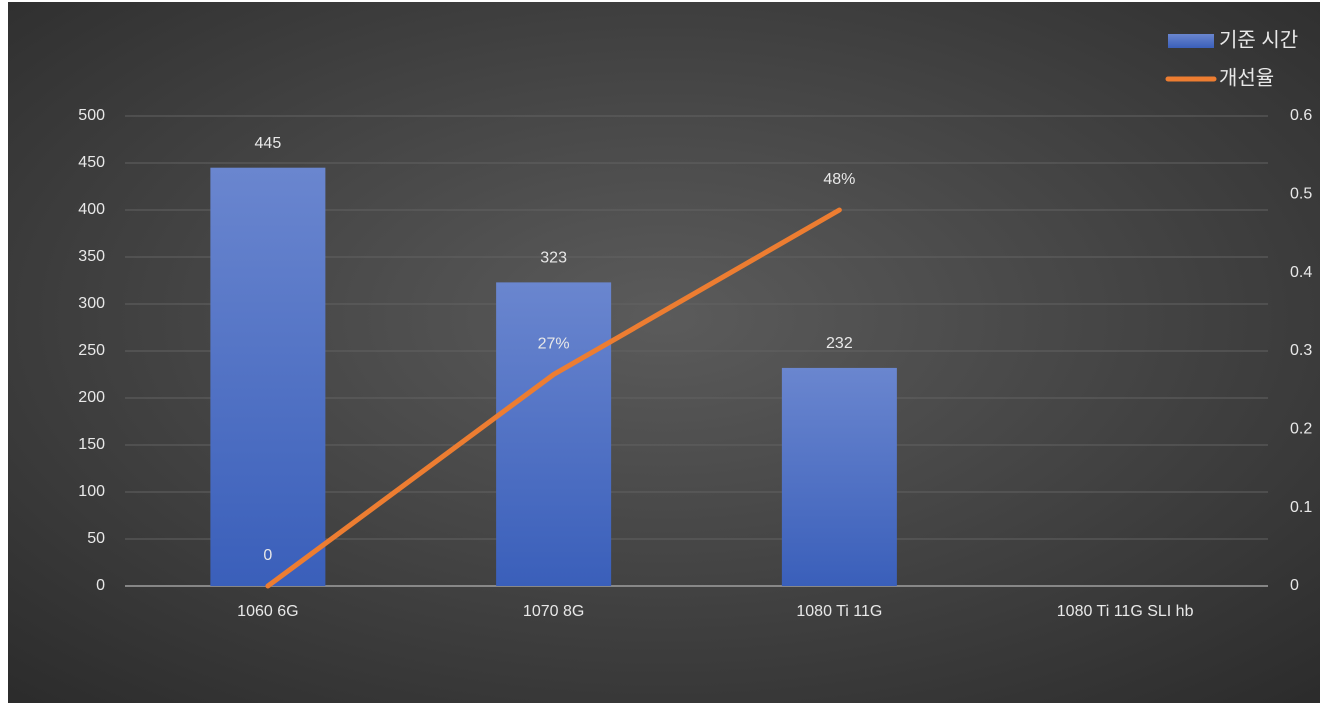 Image resolution: width=1328 pixels, height=710 pixels. I want to click on y2-tick-label: 0, so click(1294, 585).